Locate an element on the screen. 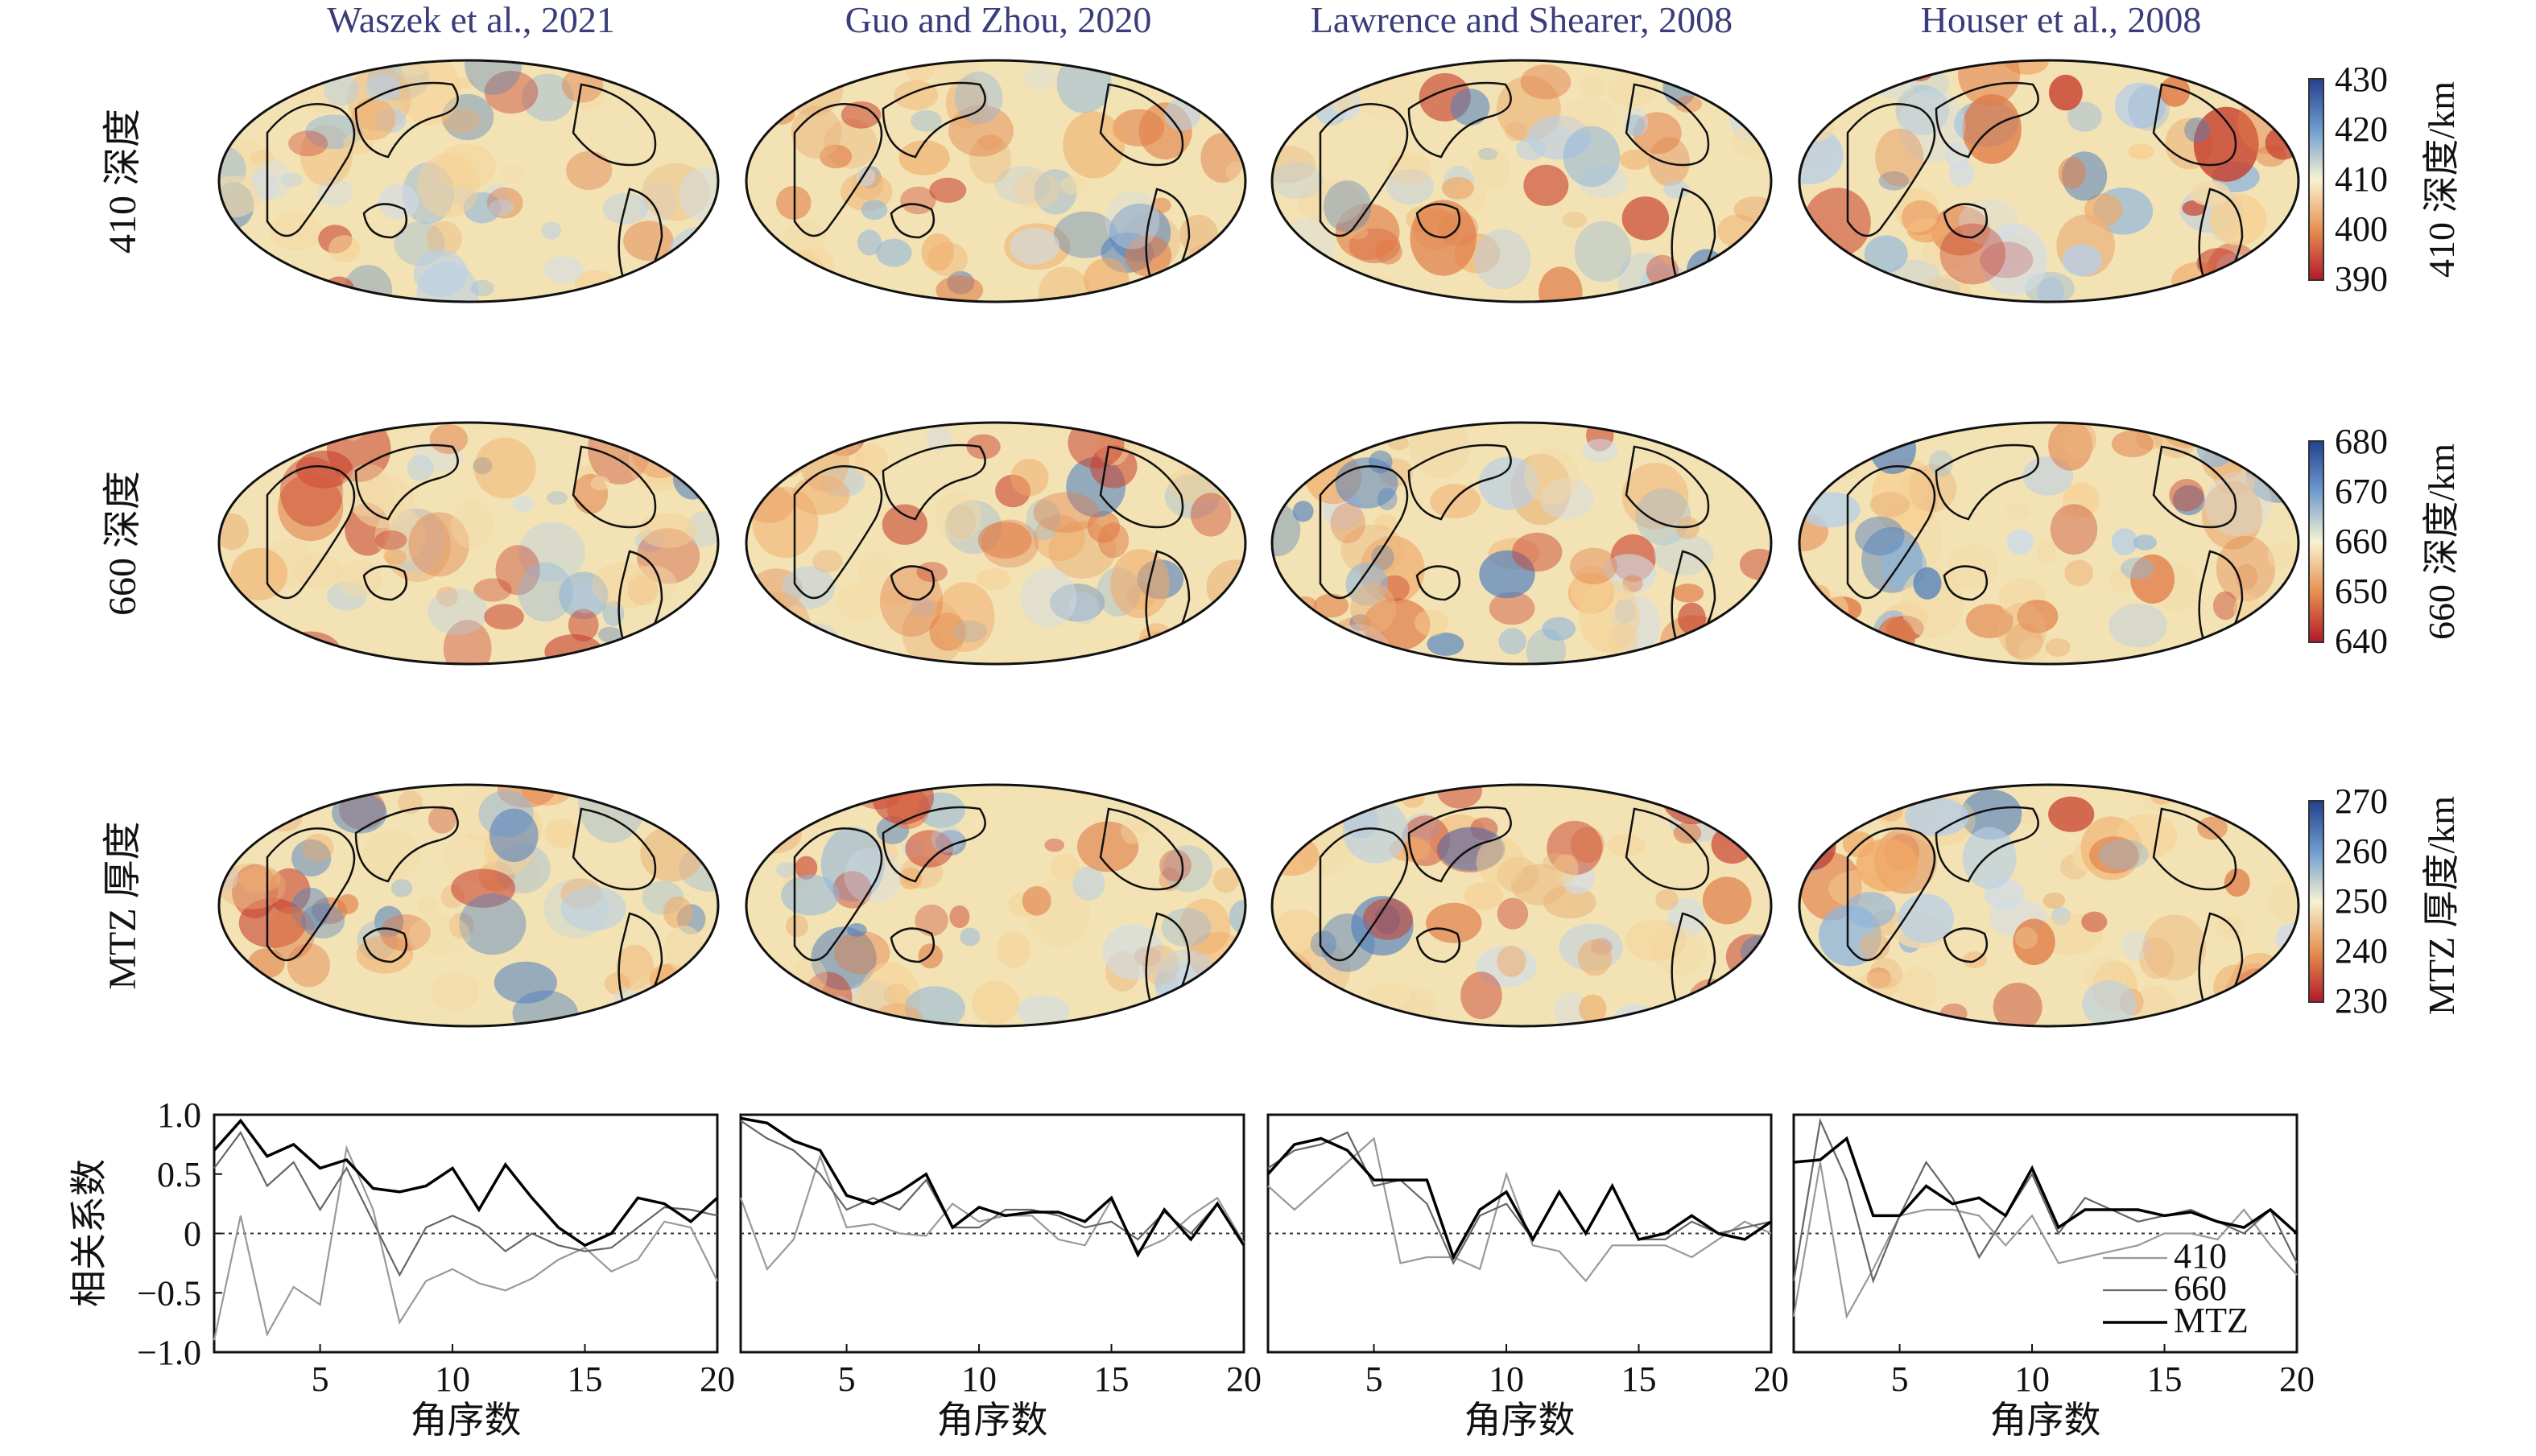 The width and height of the screenshot is (2536, 1456). y-tick-label: −0.5 is located at coordinates (169, 1293).